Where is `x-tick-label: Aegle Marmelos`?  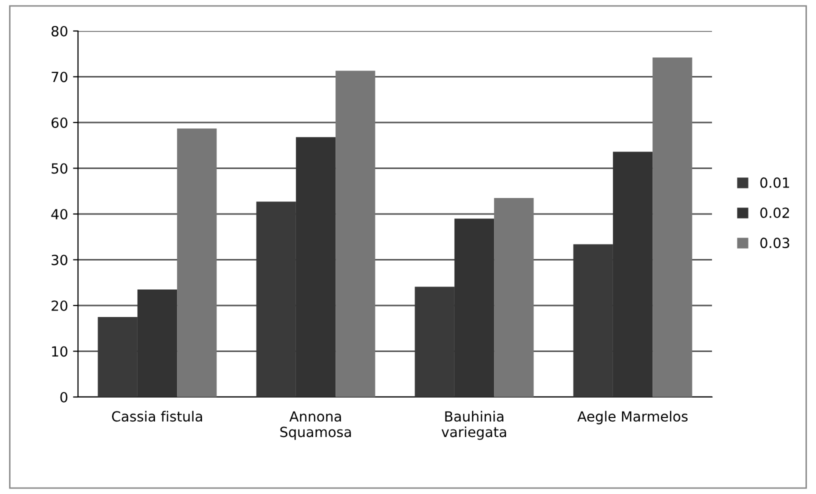
x-tick-label: Aegle Marmelos is located at coordinates (632, 417).